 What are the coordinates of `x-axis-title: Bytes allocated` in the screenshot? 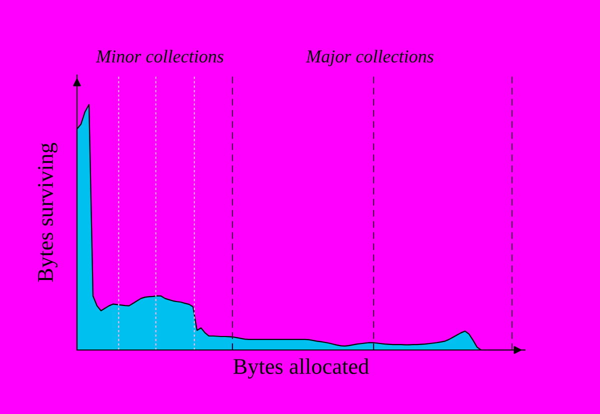 It's located at (301, 368).